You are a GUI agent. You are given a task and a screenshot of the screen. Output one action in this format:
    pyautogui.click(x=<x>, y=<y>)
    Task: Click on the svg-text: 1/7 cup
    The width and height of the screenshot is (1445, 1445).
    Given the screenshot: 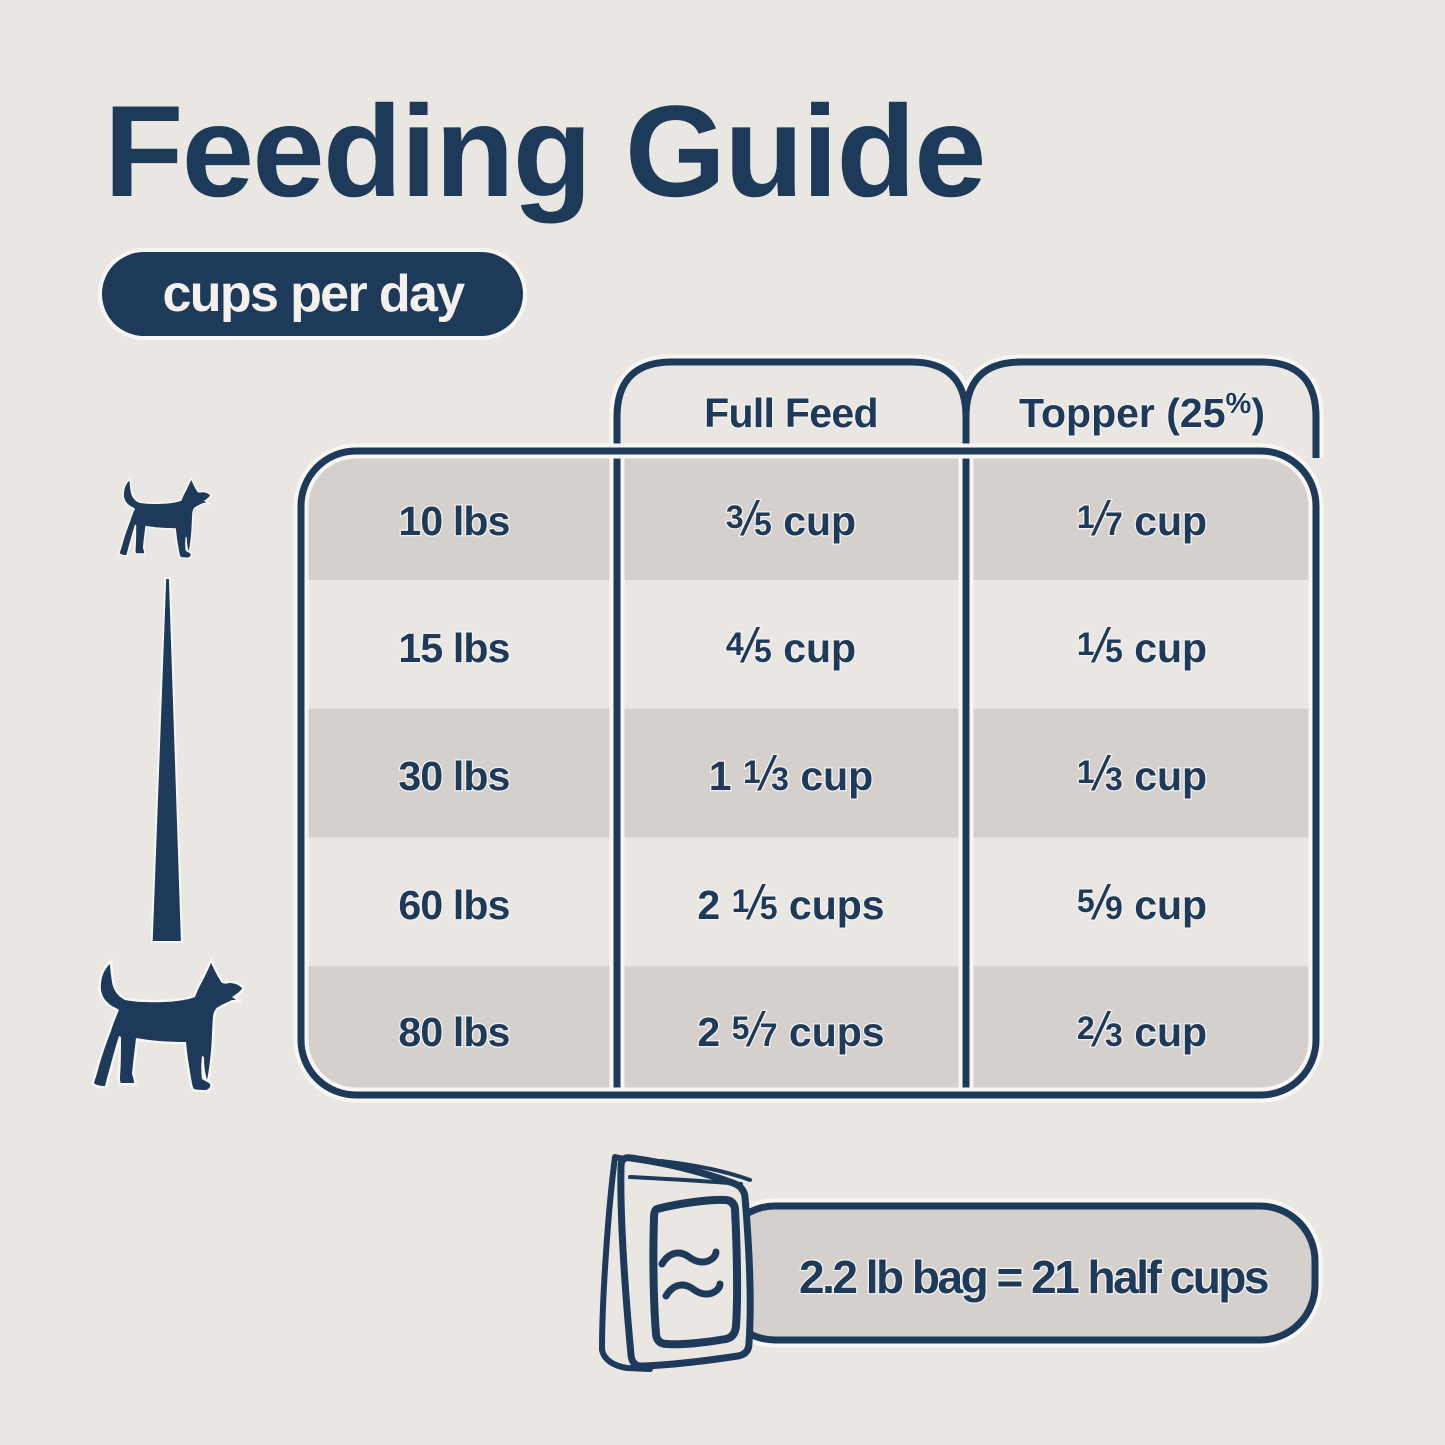 What is the action you would take?
    pyautogui.click(x=1142, y=519)
    